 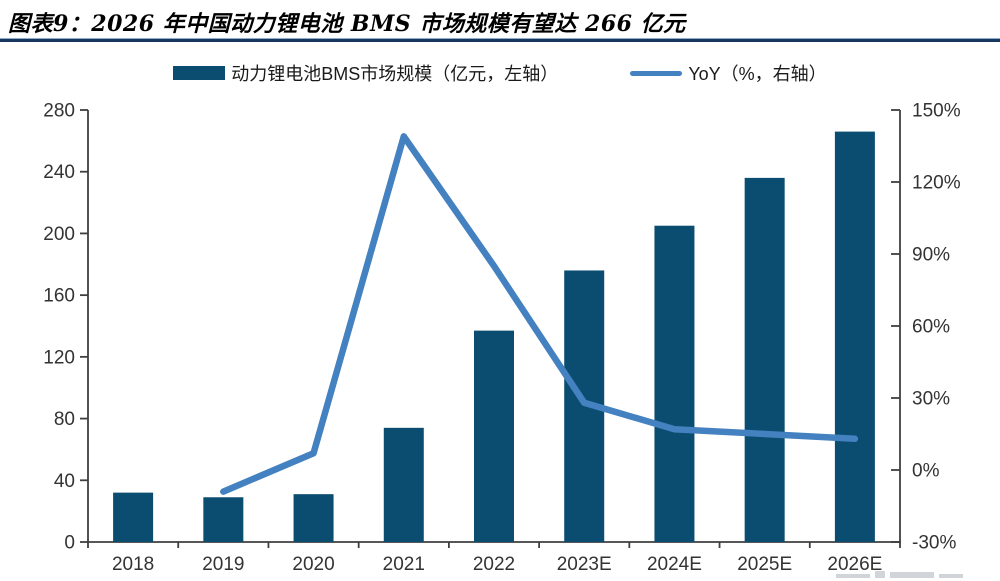 I want to click on bar-2026E, so click(x=854, y=336).